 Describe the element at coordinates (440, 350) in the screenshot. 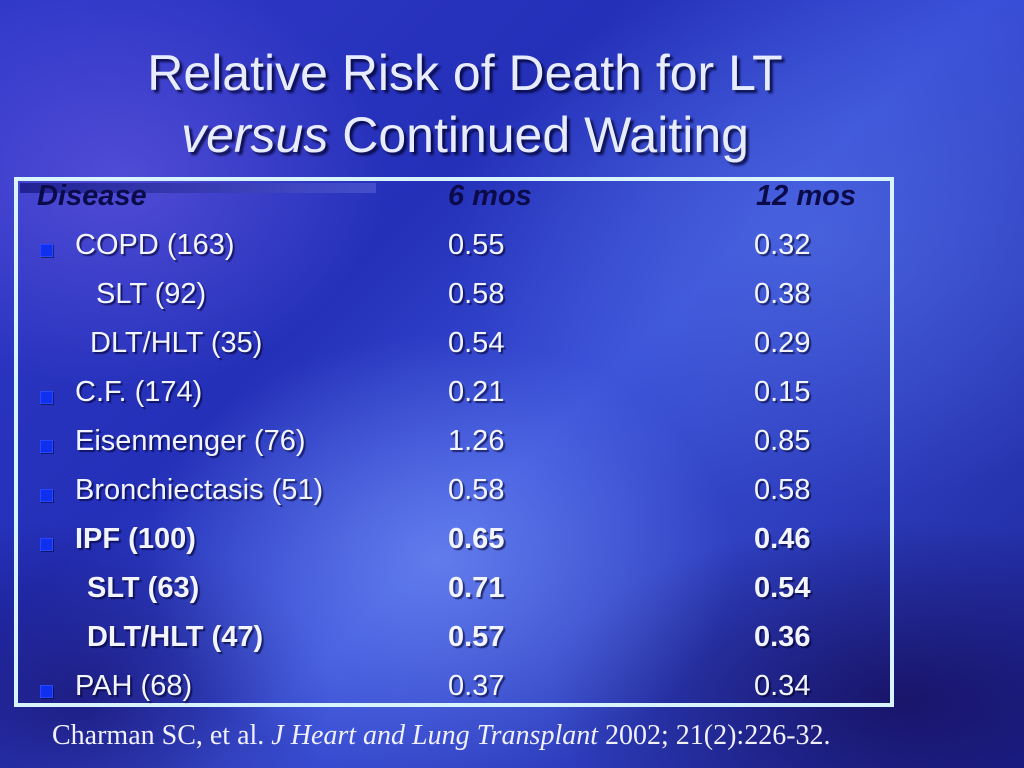

I see `table-row: DLT/HLT (35) 0.54 0.29` at that location.